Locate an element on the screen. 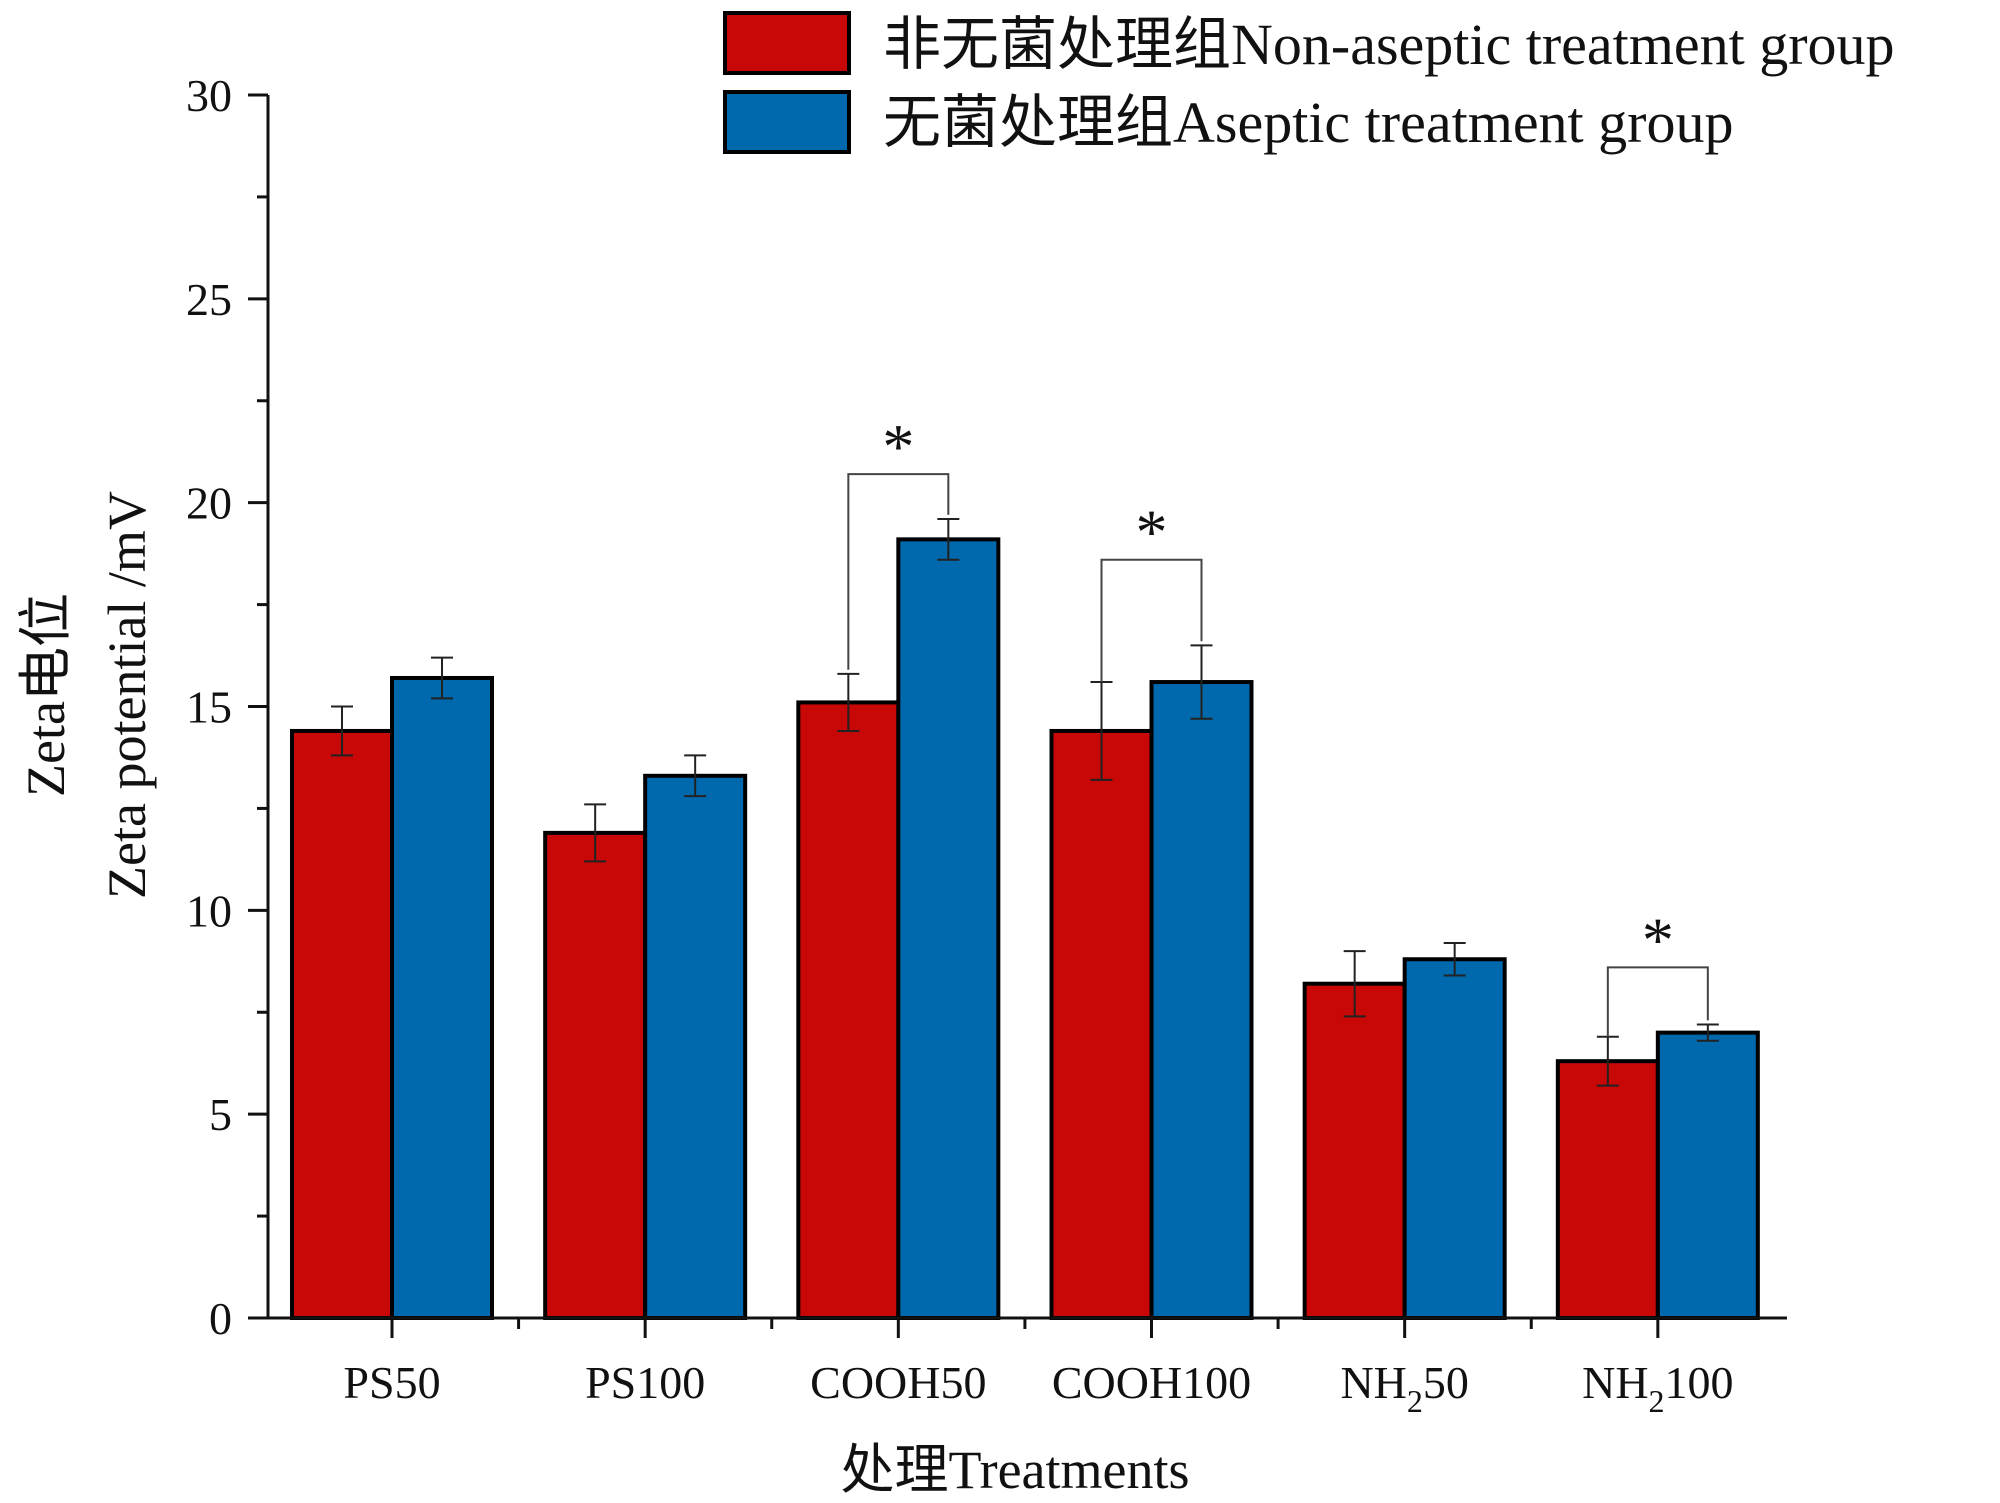  bar-series0-cat2 is located at coordinates (848, 1010).